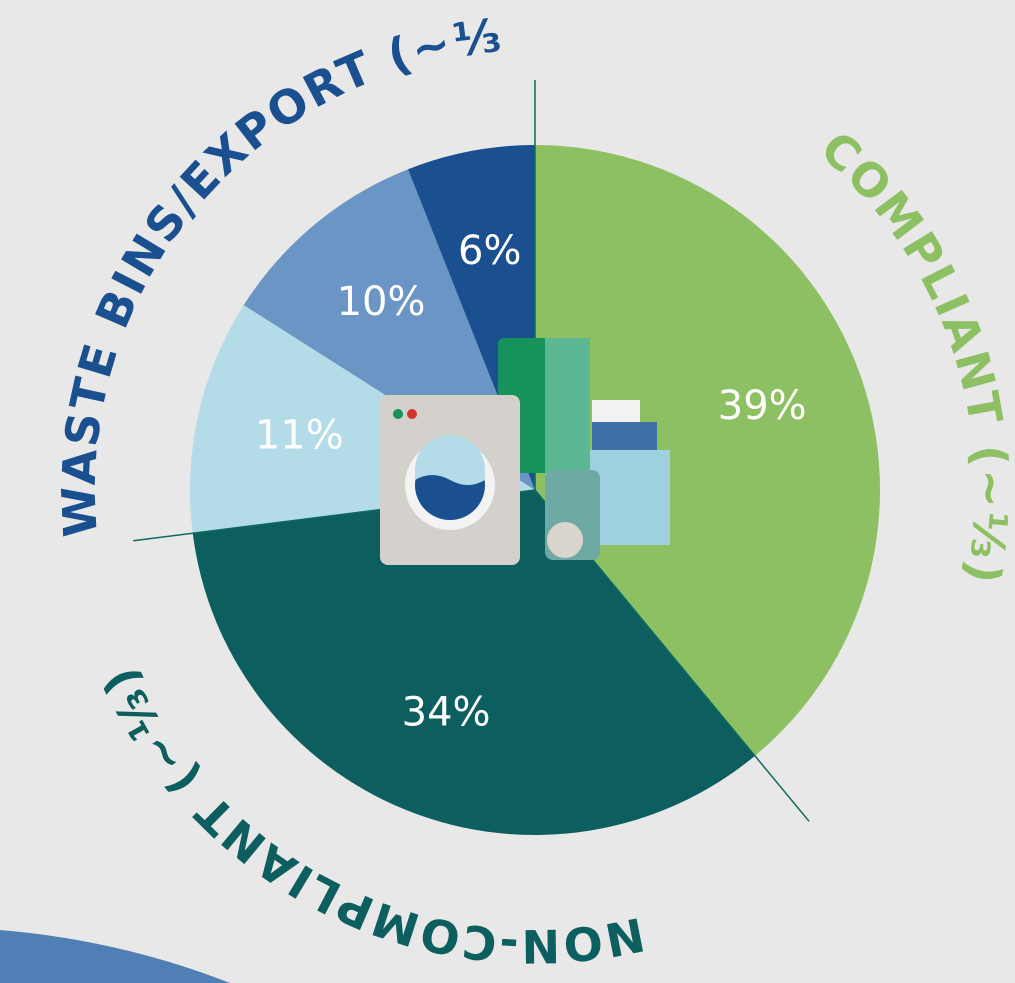 This screenshot has width=1015, height=983. I want to click on fridge-door, so click(567, 405).